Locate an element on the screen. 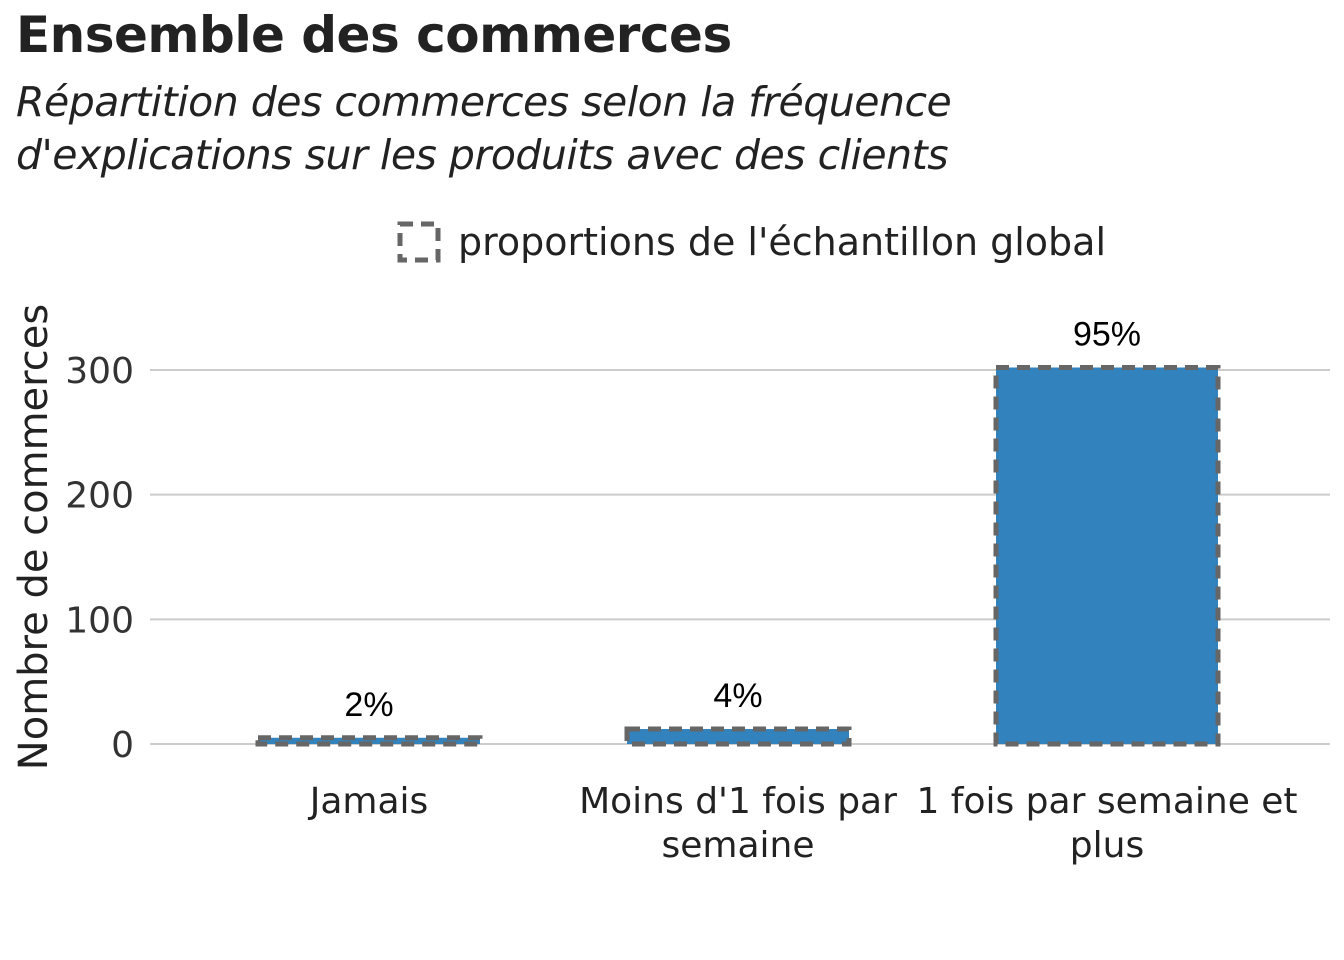  y-axis-label: Nombre de commerces is located at coordinates (34, 537).